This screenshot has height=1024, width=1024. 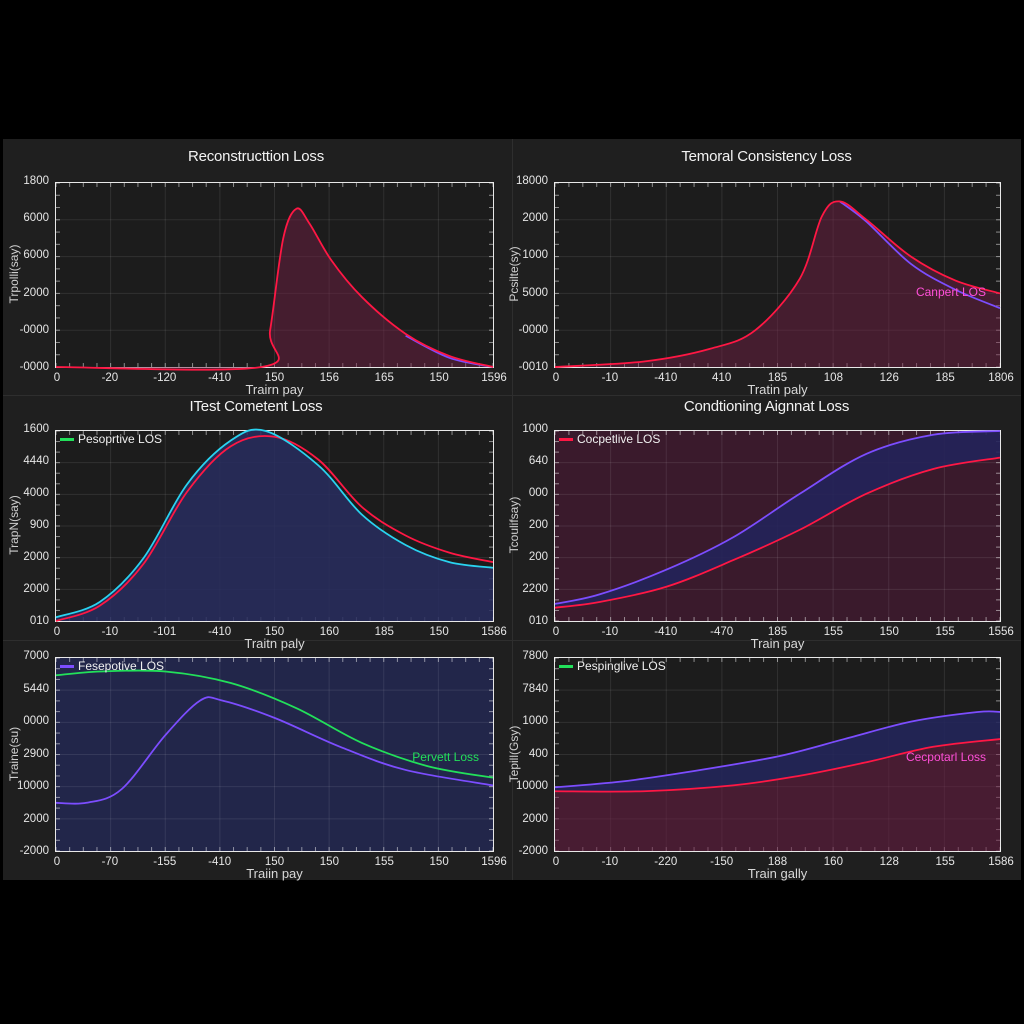 What do you see at coordinates (833, 378) in the screenshot?
I see `x-tick-label: 108` at bounding box center [833, 378].